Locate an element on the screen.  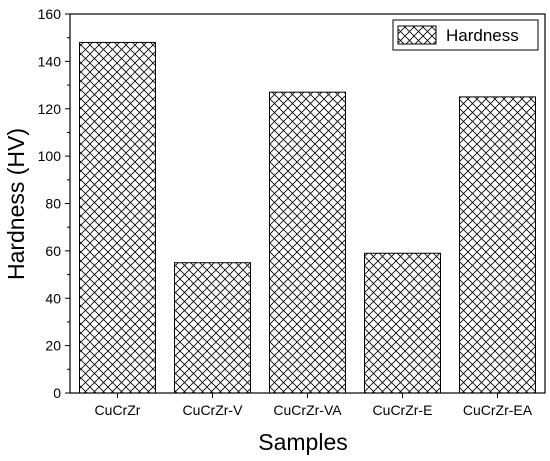
x-tick-label: CuCrZr-VA is located at coordinates (307, 410).